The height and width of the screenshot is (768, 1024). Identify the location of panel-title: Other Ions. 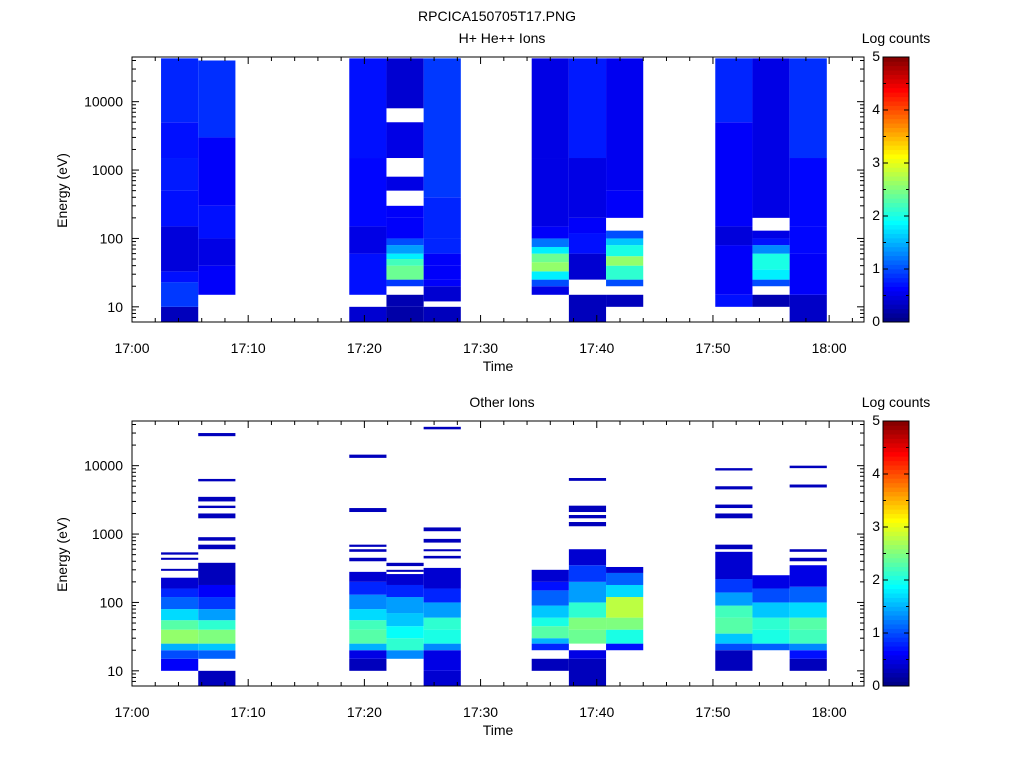
(501, 402).